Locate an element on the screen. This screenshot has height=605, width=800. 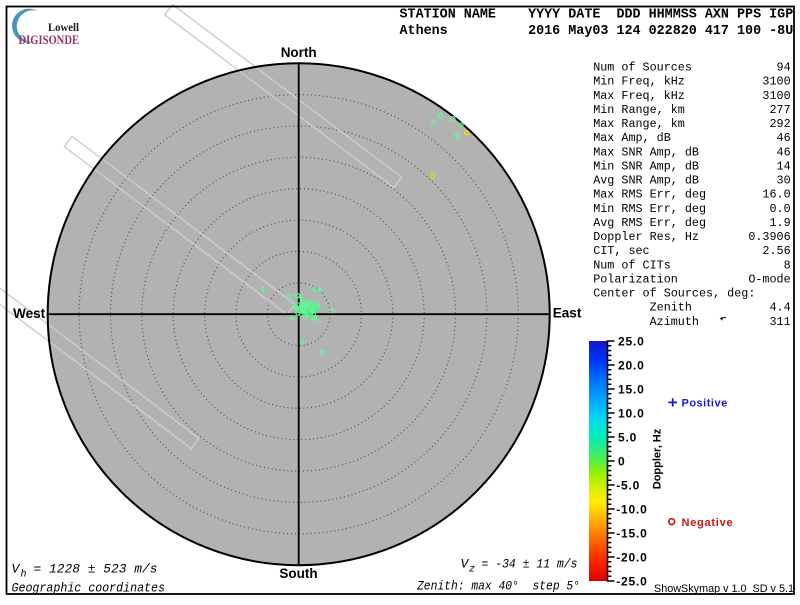
svg-text: ShowSkymap v 1.0 SD v 5.1 is located at coordinates (724, 589).